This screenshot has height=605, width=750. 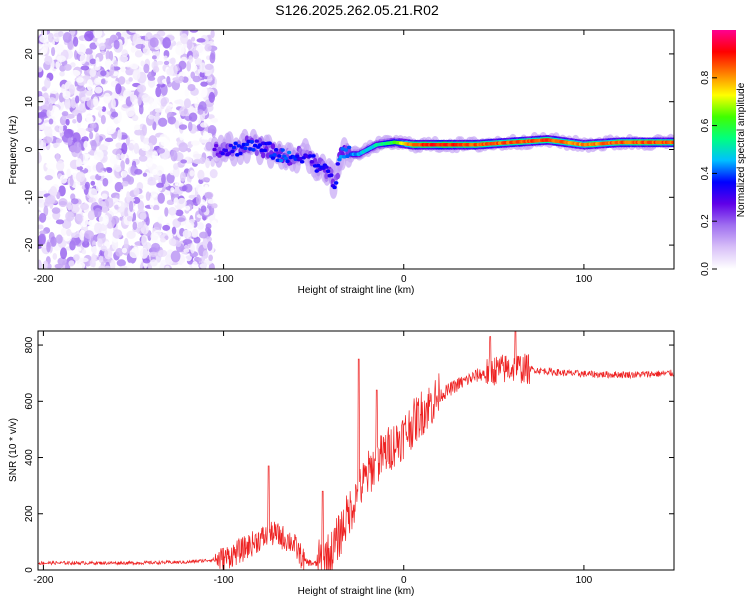 What do you see at coordinates (356, 290) in the screenshot?
I see `spectrogram-x-label: Height of straight line (km)` at bounding box center [356, 290].